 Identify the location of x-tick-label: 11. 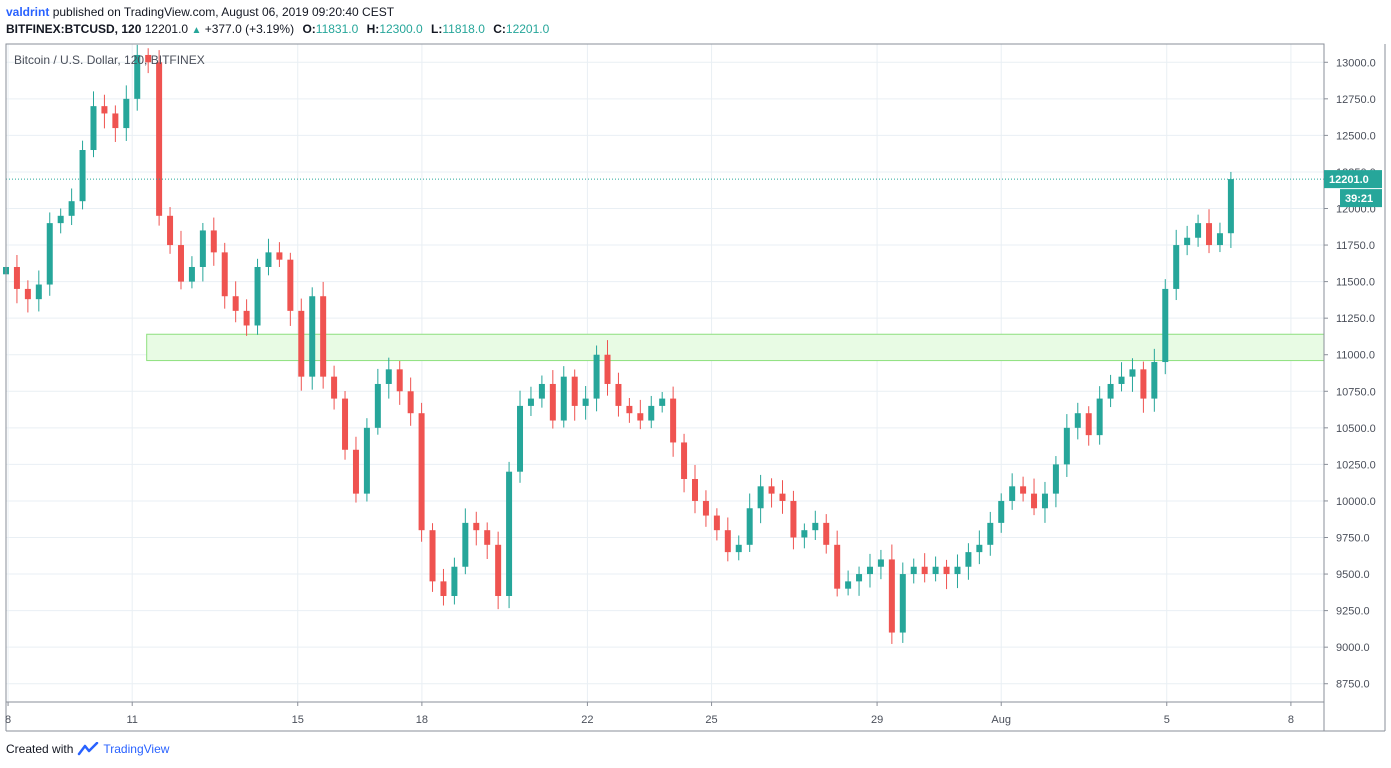
(132, 720).